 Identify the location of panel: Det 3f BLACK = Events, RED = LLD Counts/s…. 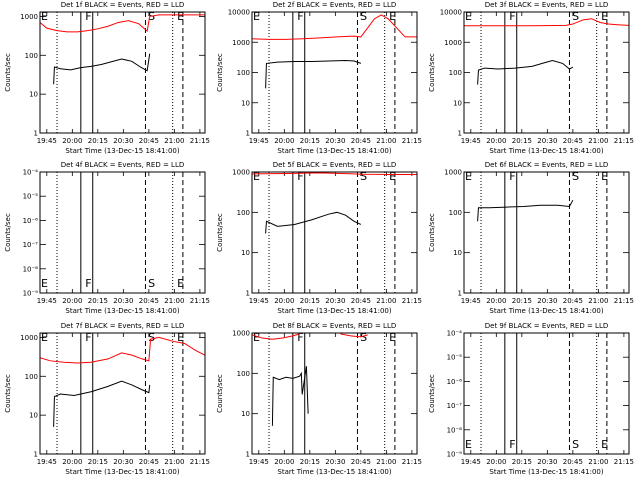
(531, 78).